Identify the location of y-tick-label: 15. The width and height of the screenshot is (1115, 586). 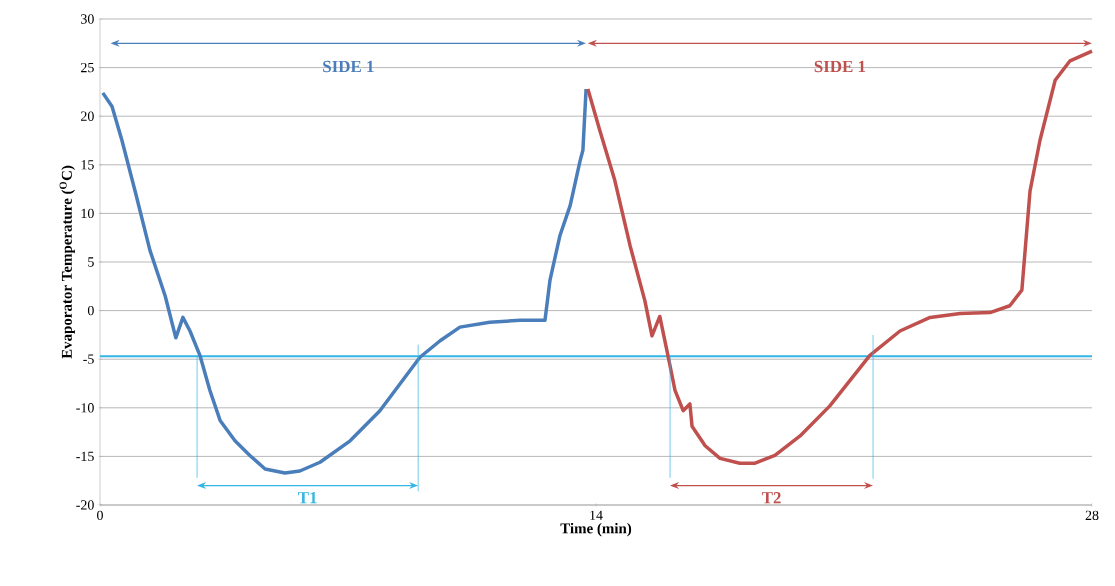
(87, 165).